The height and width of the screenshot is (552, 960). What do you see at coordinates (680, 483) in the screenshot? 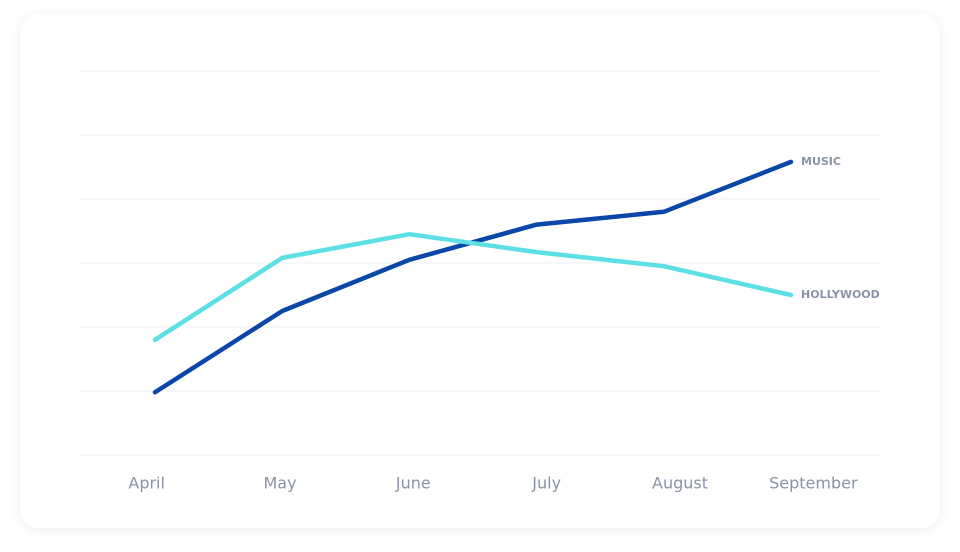
I see `x-tick-label: August` at bounding box center [680, 483].